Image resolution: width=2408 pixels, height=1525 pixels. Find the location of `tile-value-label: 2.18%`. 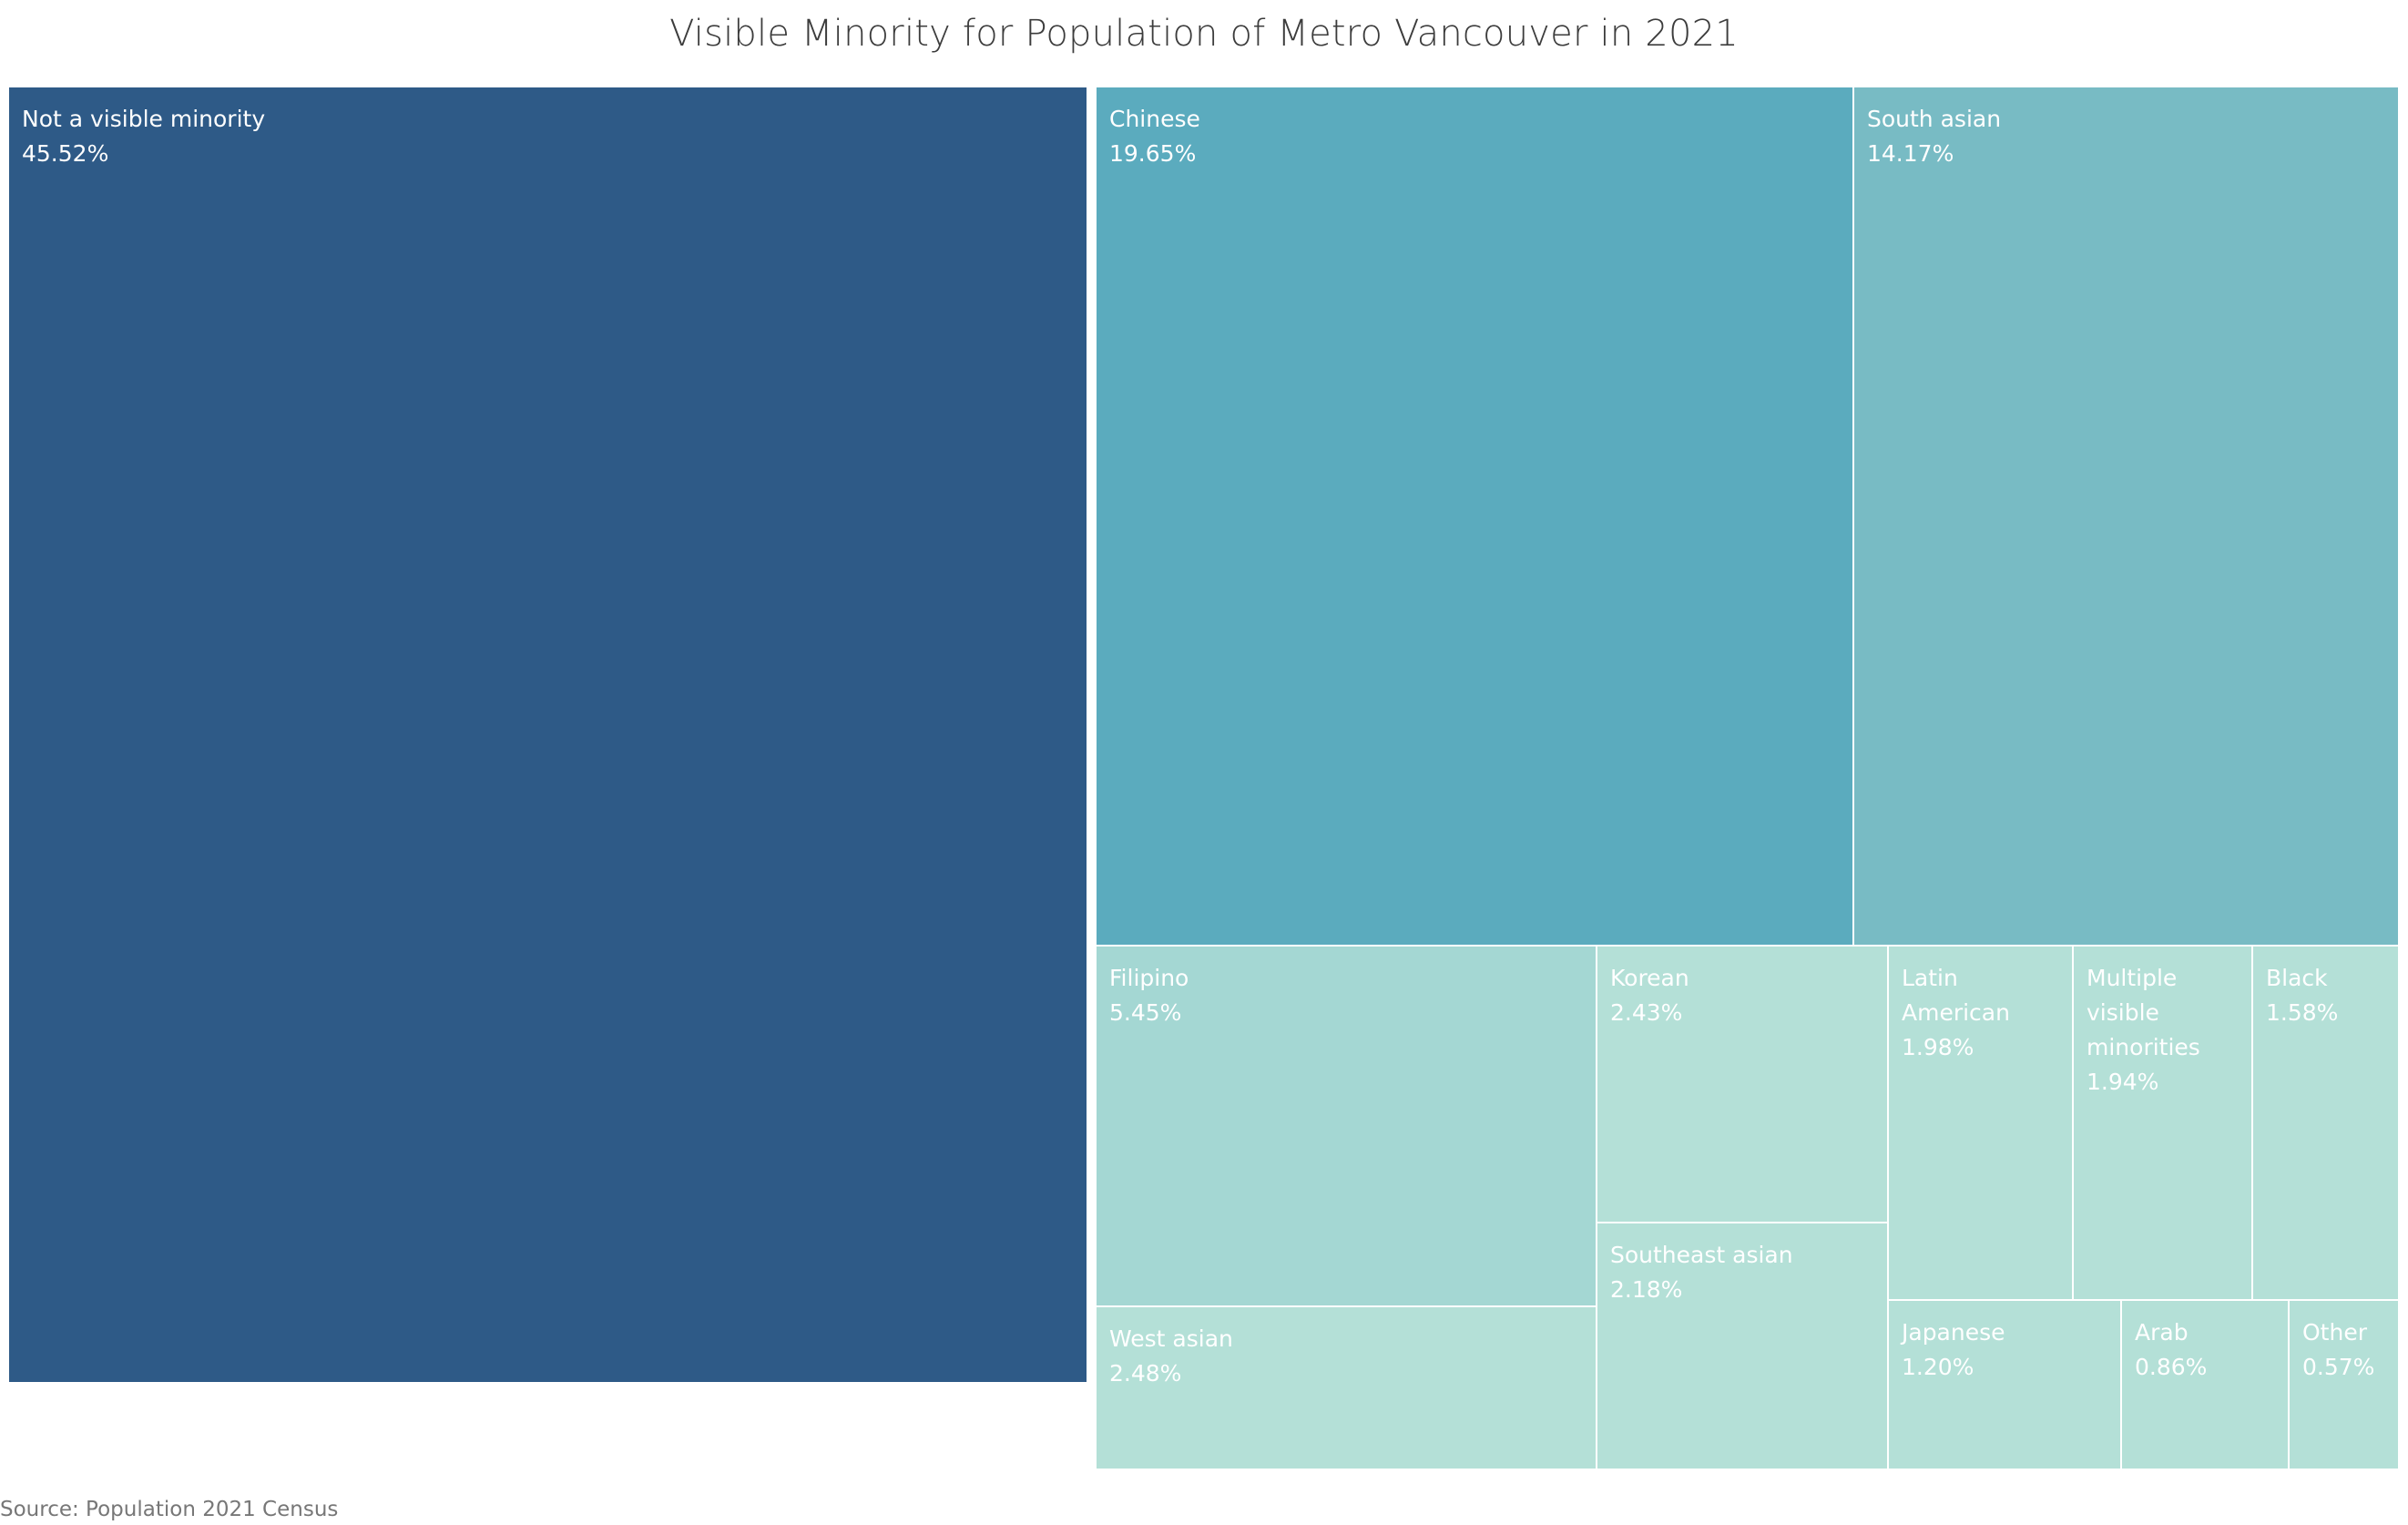

tile-value-label: 2.18% is located at coordinates (1646, 1289).